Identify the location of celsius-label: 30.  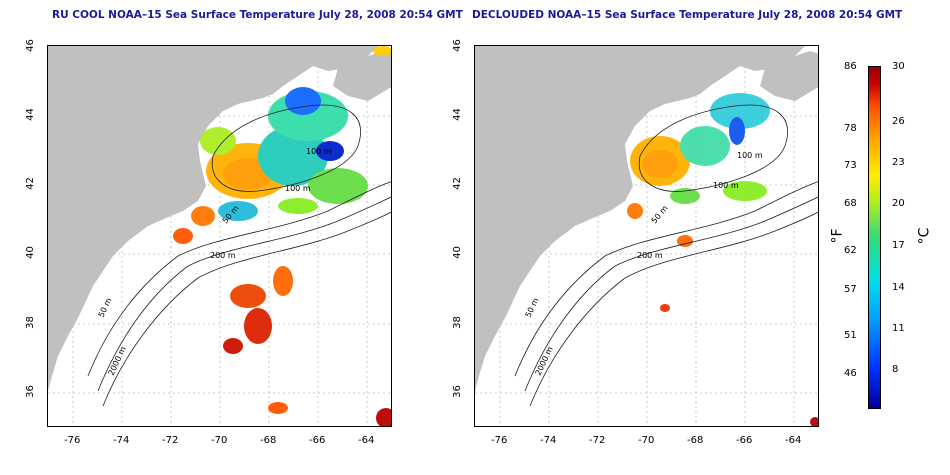
(898, 66).